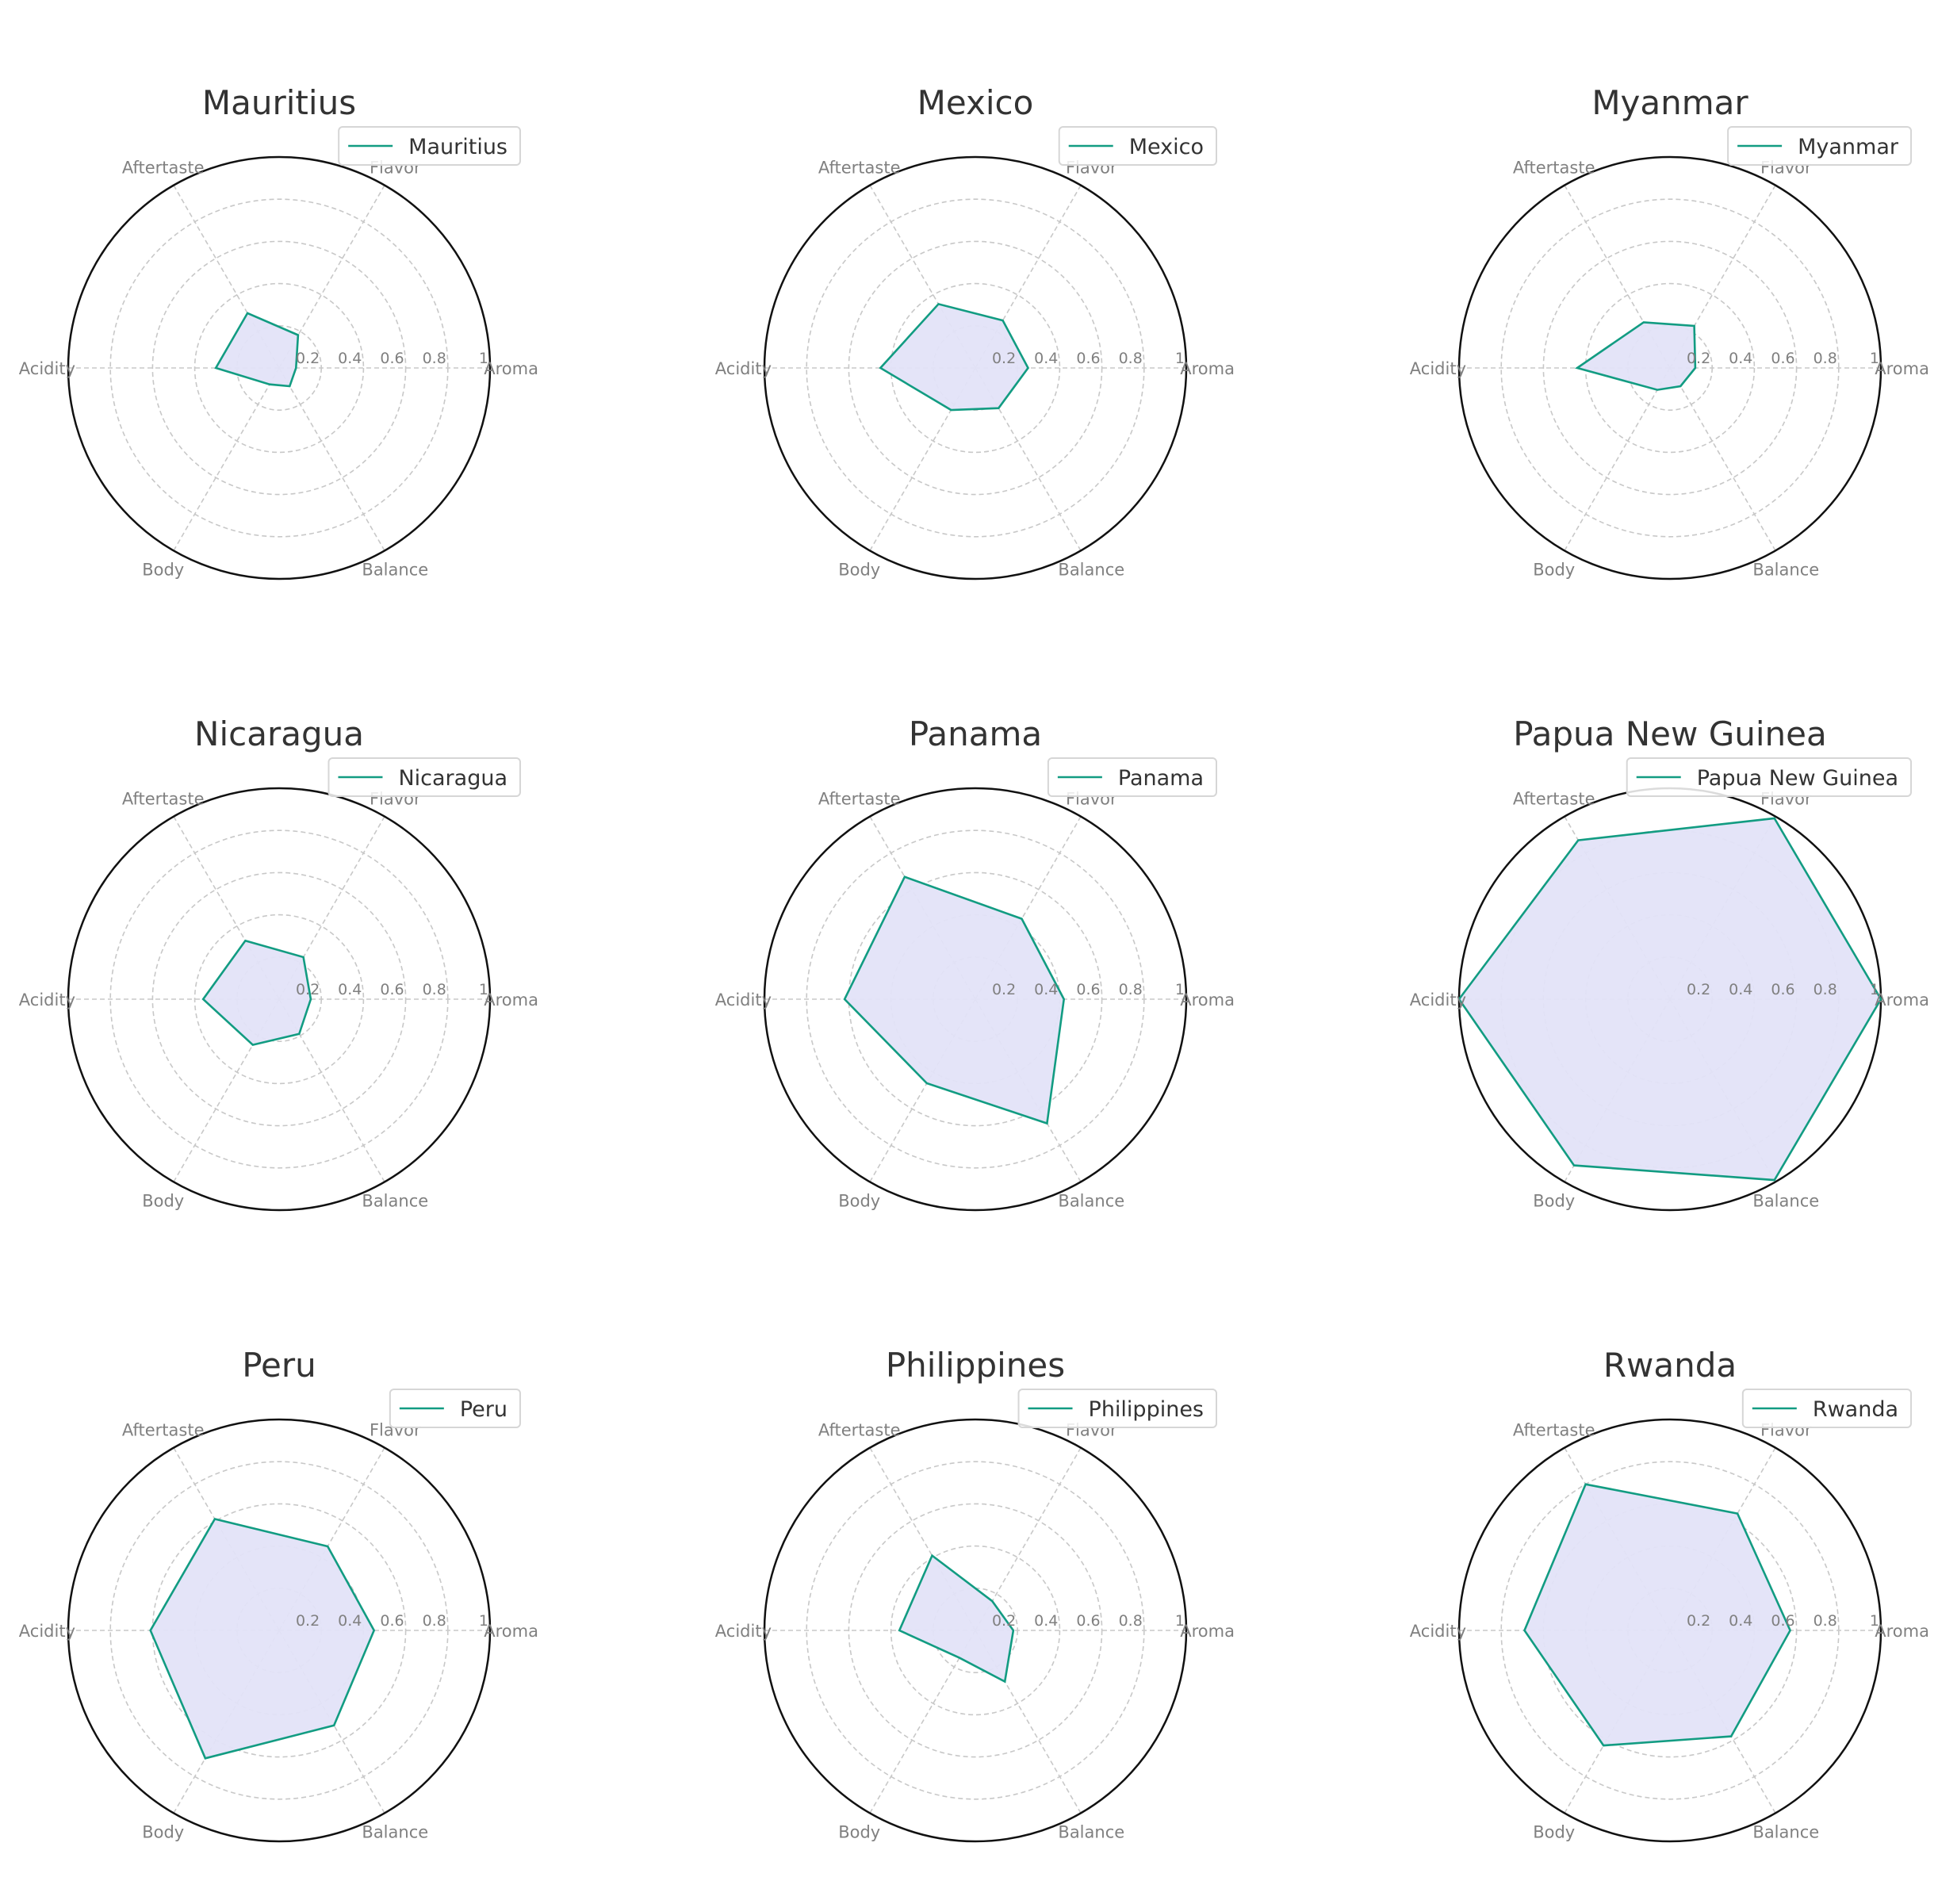  I want to click on legend-label: Peru, so click(483, 1409).